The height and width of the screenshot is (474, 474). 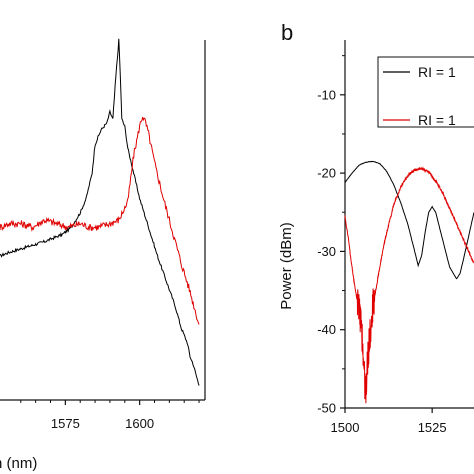 I want to click on legend-label-1: RI = 1, so click(x=437, y=72).